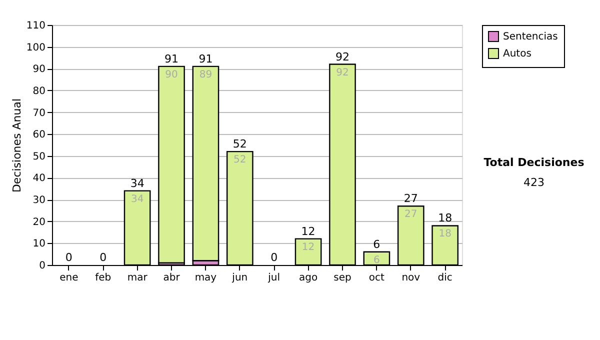 The height and width of the screenshot is (340, 600). What do you see at coordinates (39, 156) in the screenshot?
I see `y-tick-label: 50` at bounding box center [39, 156].